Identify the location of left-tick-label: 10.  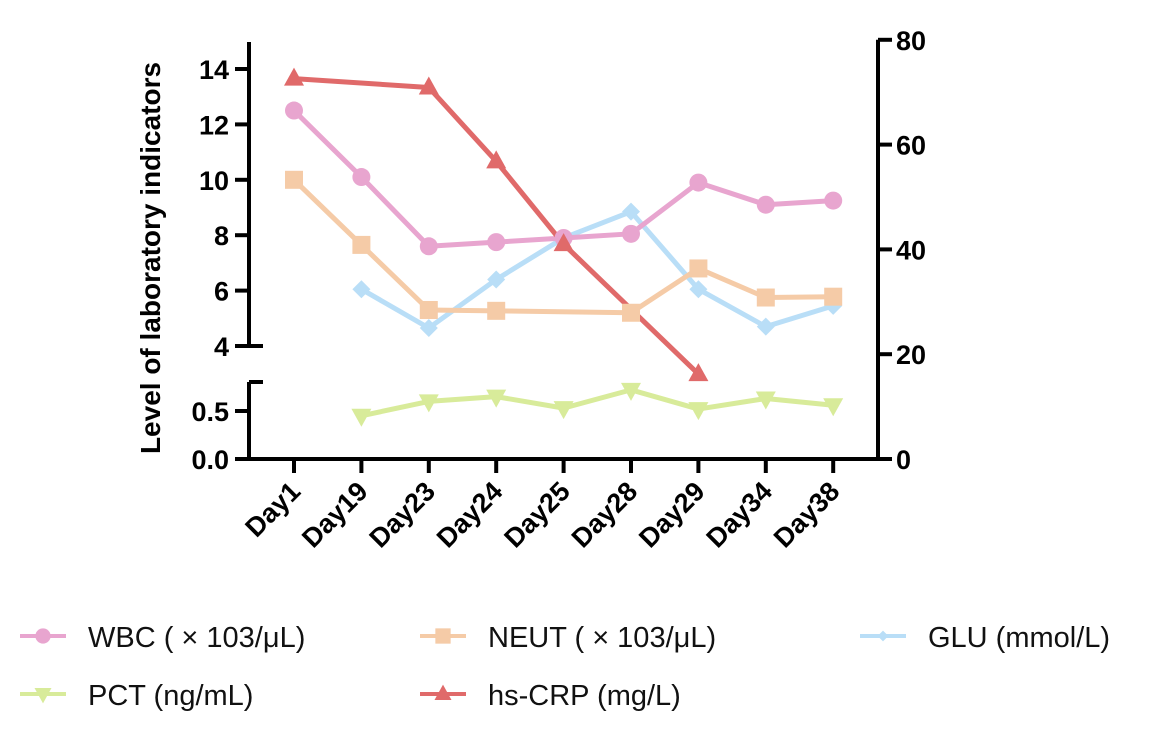
(214, 181).